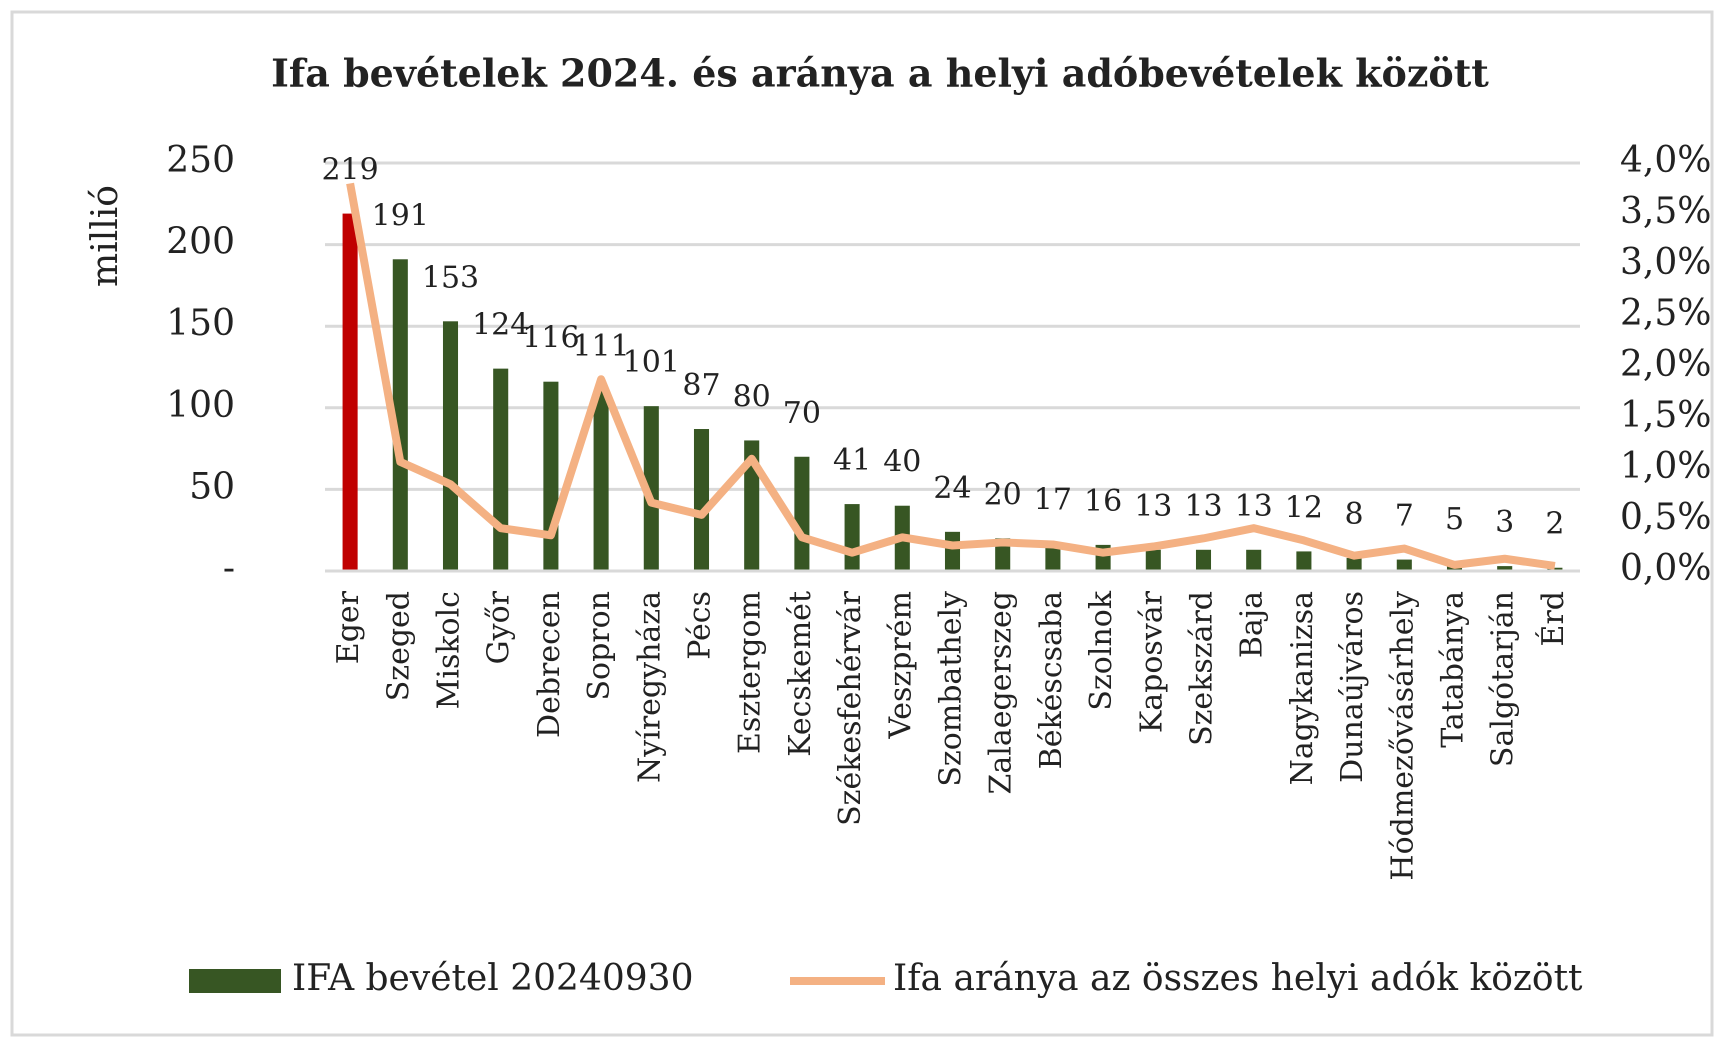  What do you see at coordinates (349, 170) in the screenshot?
I see `data-label: 219` at bounding box center [349, 170].